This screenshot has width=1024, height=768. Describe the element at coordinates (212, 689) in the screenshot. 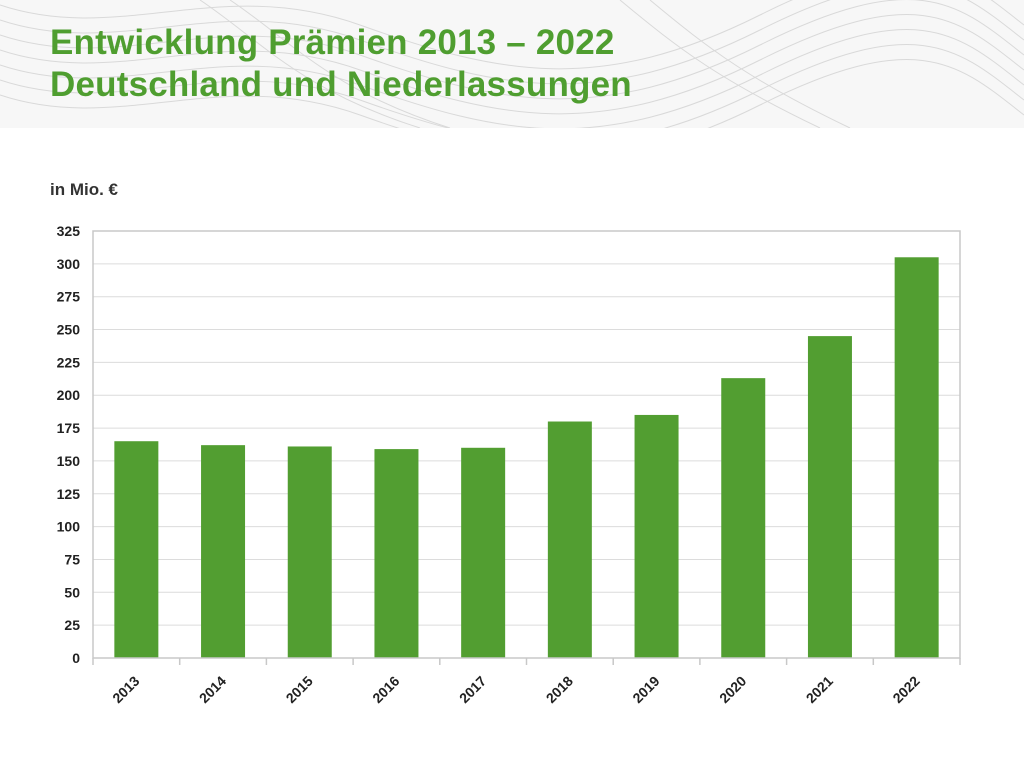

I see `x-tick-label: 2014` at that location.